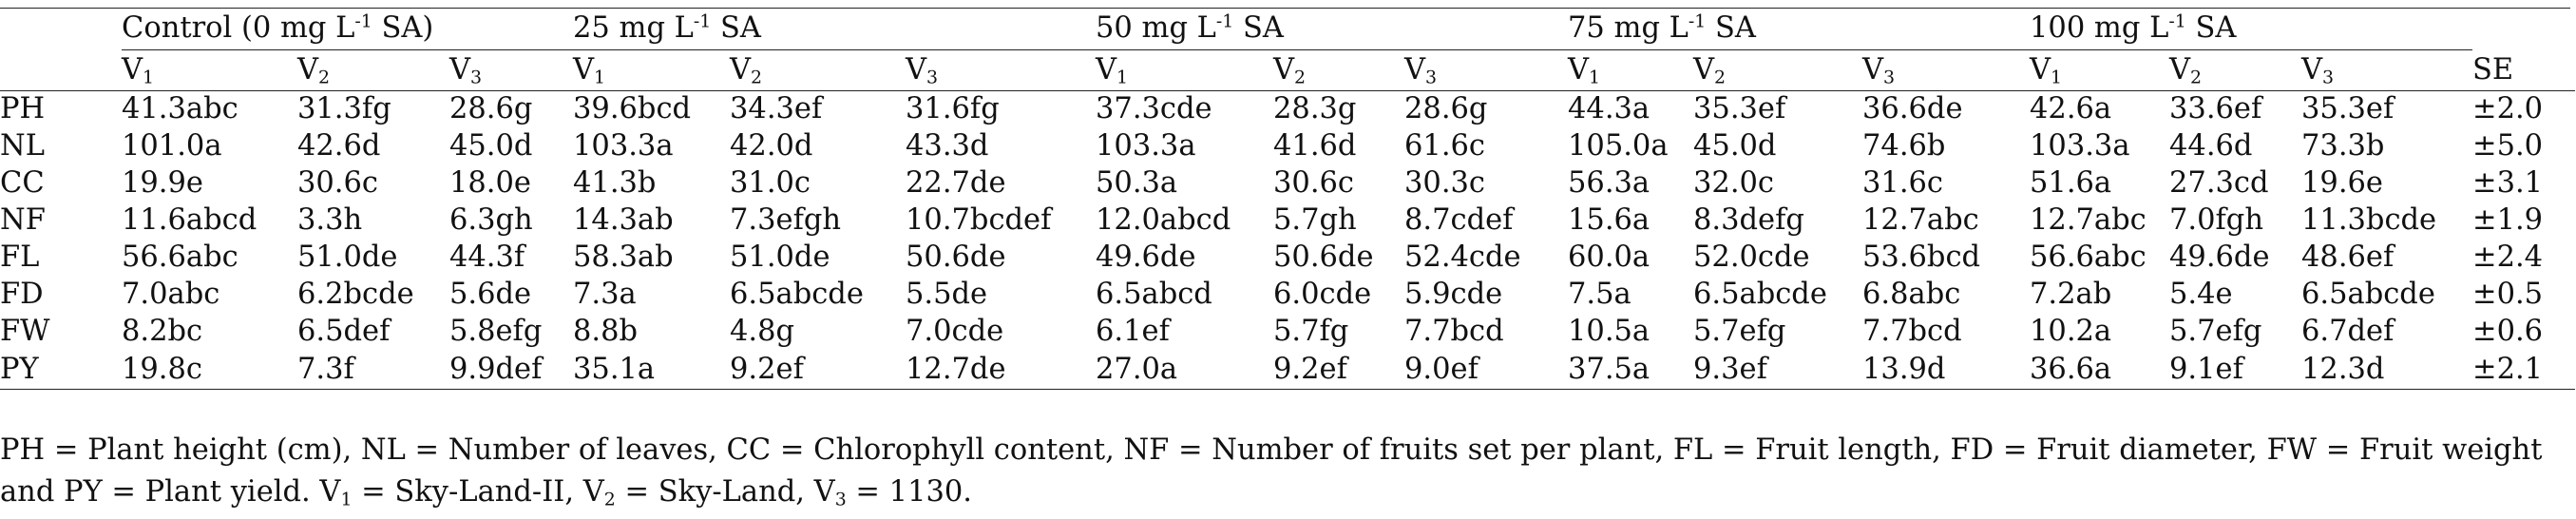 The height and width of the screenshot is (519, 2576). What do you see at coordinates (623, 220) in the screenshot?
I see `table-cell: 14.3ab` at bounding box center [623, 220].